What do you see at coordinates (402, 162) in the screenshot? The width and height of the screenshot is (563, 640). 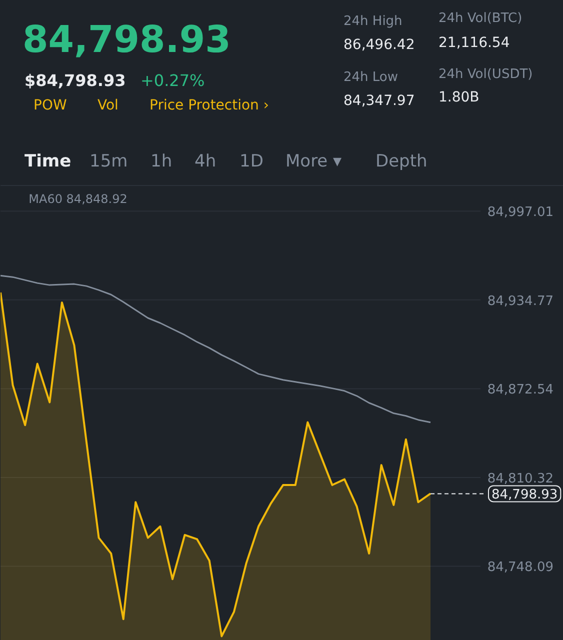 I see `text: Depth` at bounding box center [402, 162].